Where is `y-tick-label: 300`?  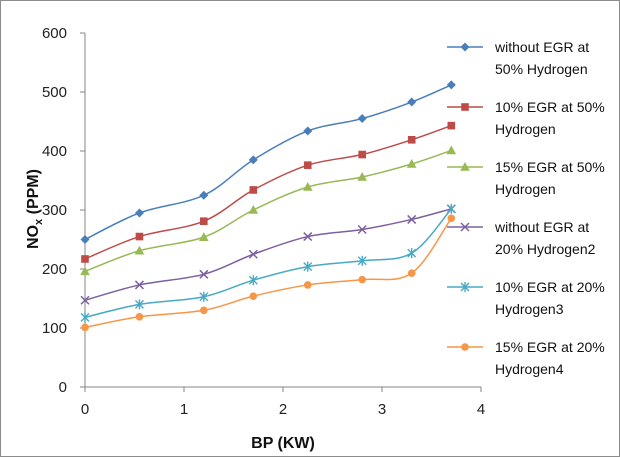
y-tick-label: 300 is located at coordinates (54, 210).